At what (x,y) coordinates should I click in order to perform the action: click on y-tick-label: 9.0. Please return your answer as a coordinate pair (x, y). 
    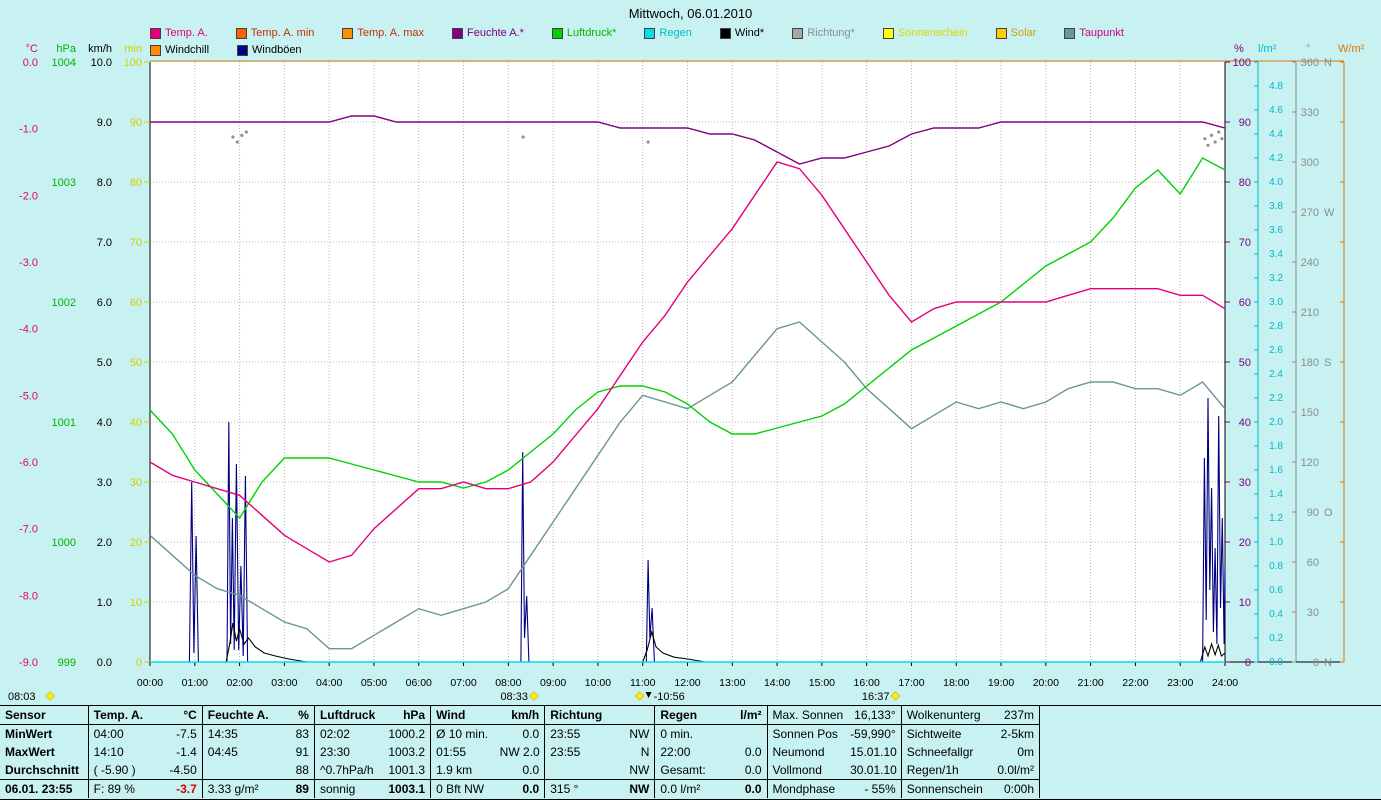
    Looking at the image, I should click on (104, 123).